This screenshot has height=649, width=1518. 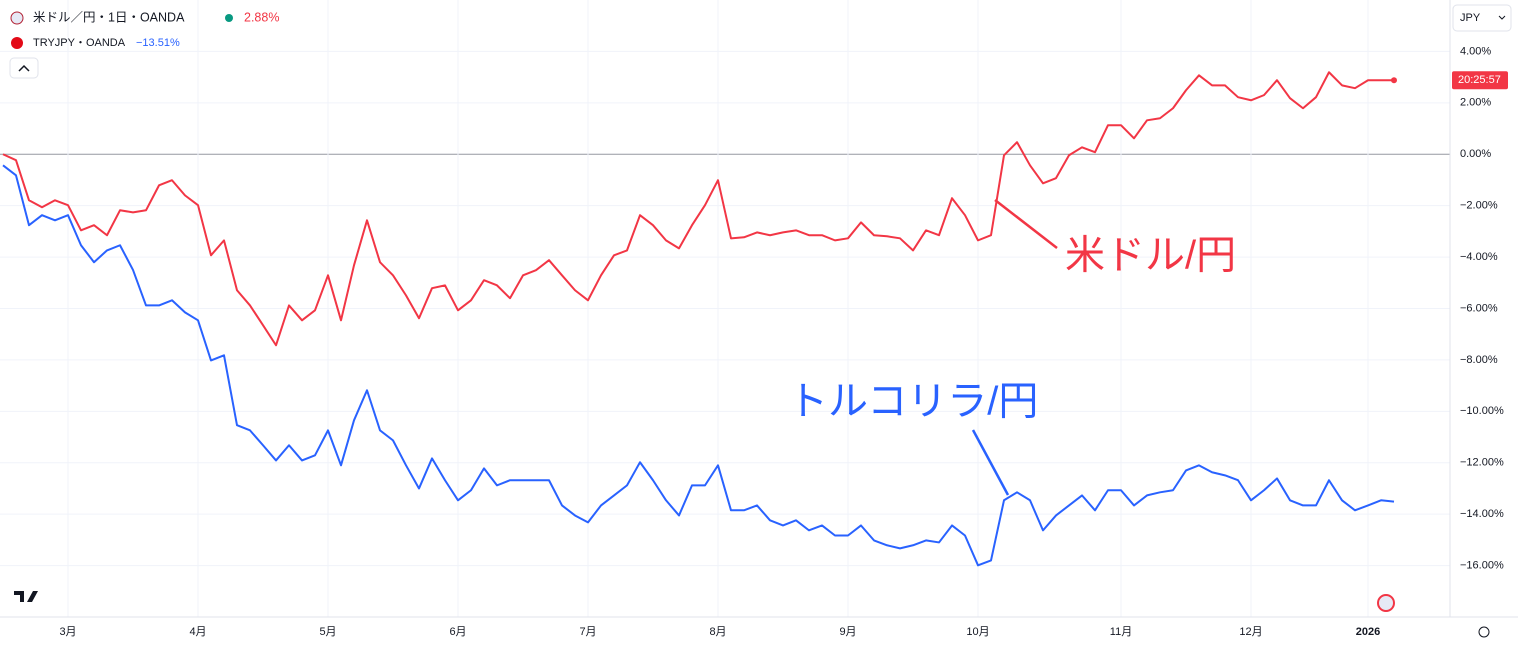 I want to click on y-tick-label: −6.00%, so click(x=1479, y=308).